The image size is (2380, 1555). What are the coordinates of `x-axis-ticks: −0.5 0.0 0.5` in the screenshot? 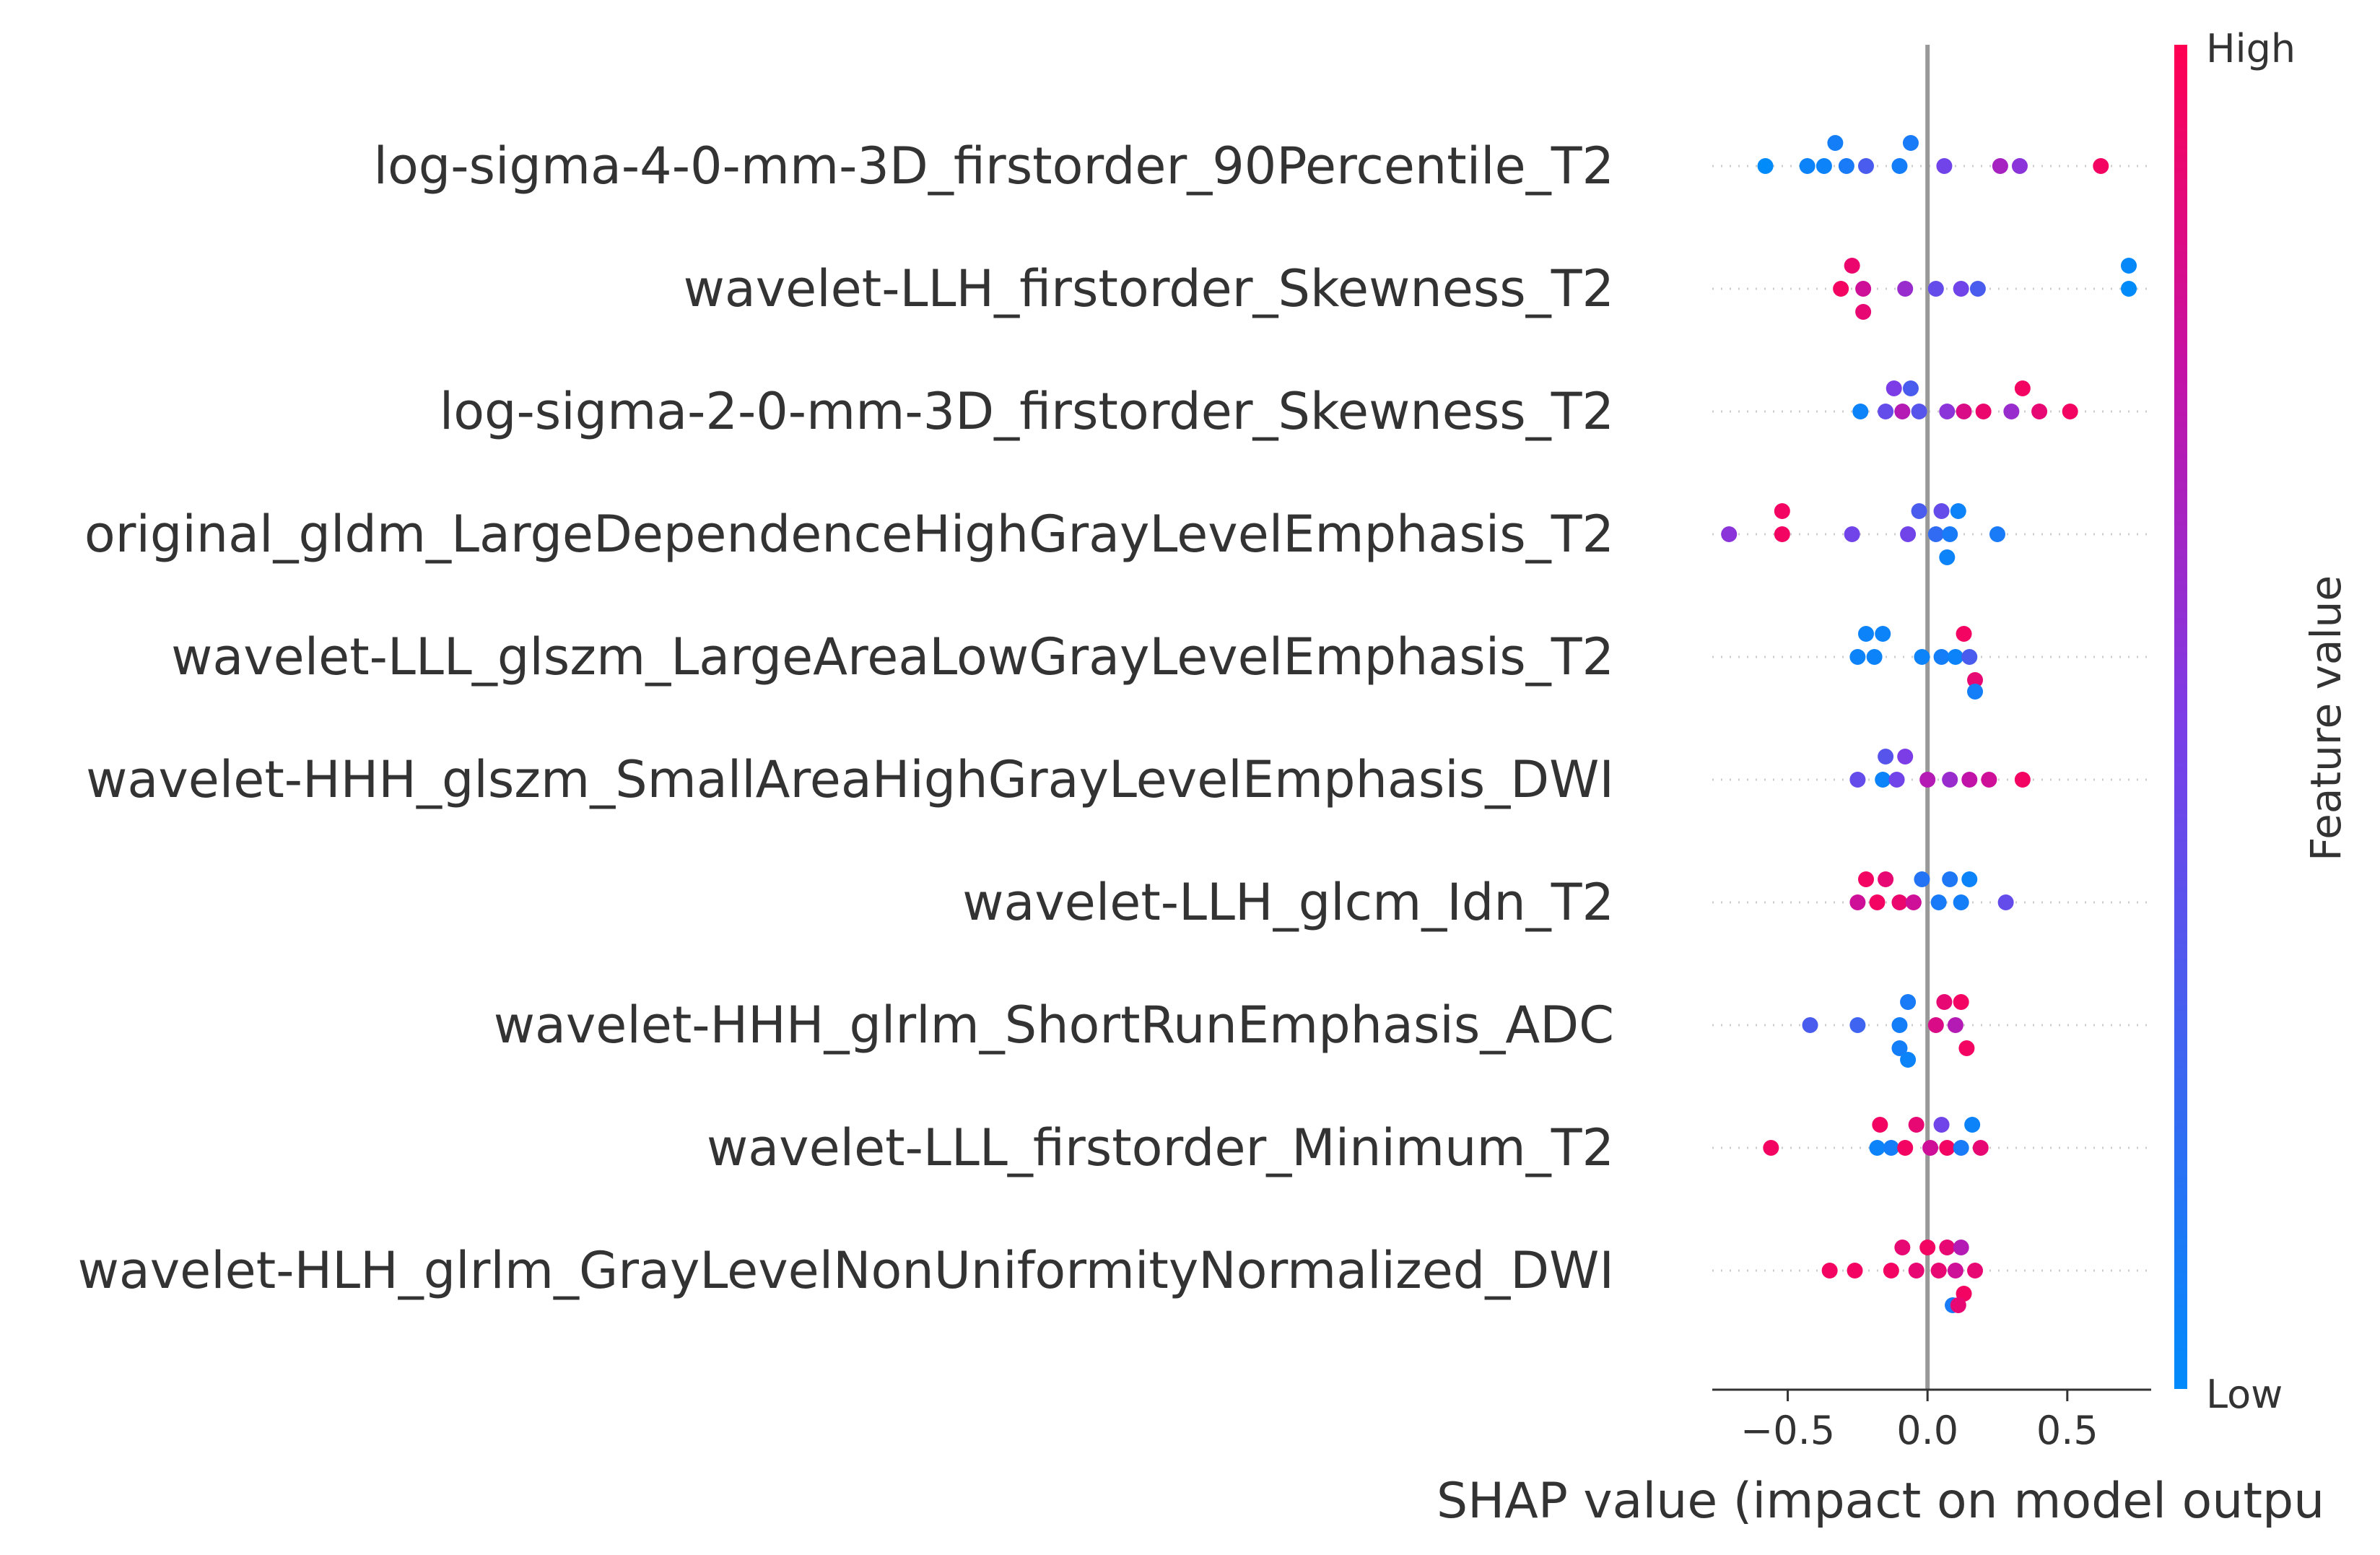 It's located at (1919, 1421).